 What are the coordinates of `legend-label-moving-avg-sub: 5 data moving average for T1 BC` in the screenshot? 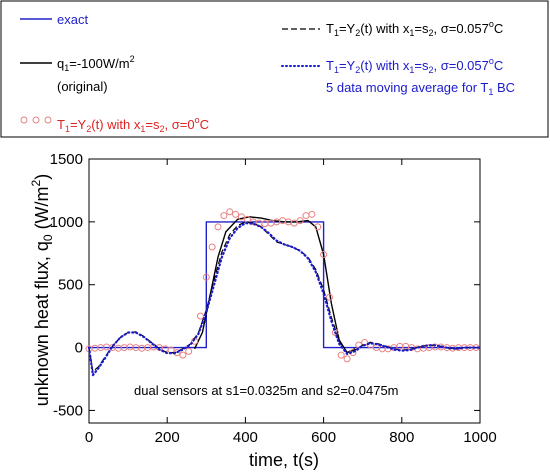 It's located at (420, 88).